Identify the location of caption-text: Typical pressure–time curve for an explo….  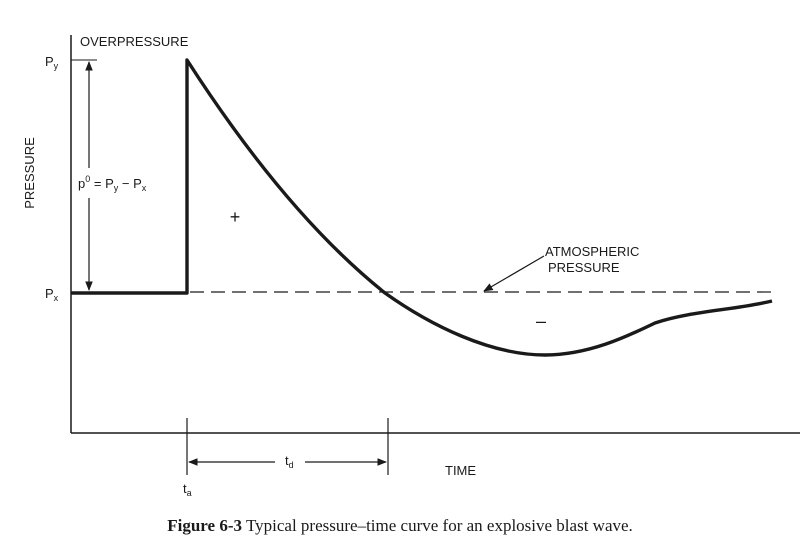
(439, 525).